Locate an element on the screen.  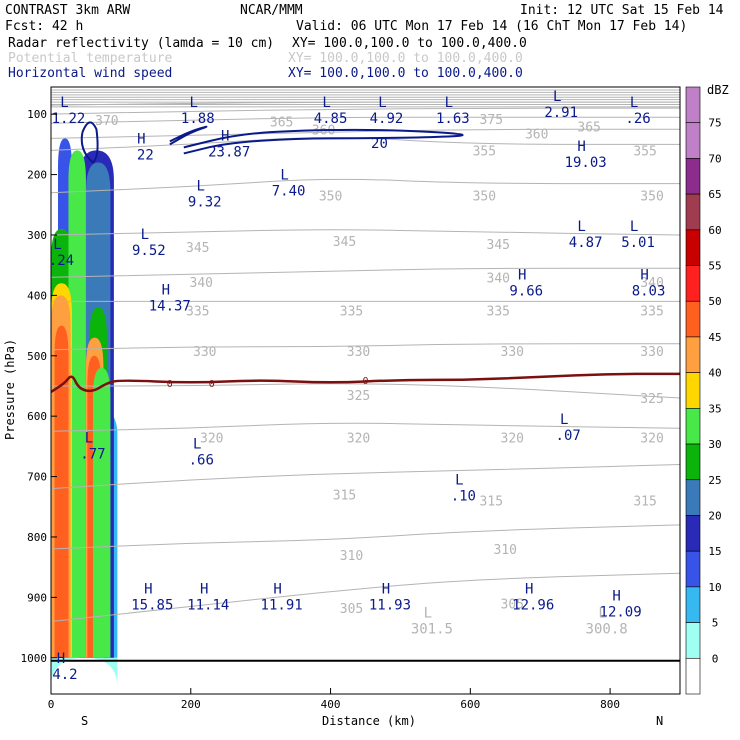
colorbar-tick-65: 65 is located at coordinates (714, 194).